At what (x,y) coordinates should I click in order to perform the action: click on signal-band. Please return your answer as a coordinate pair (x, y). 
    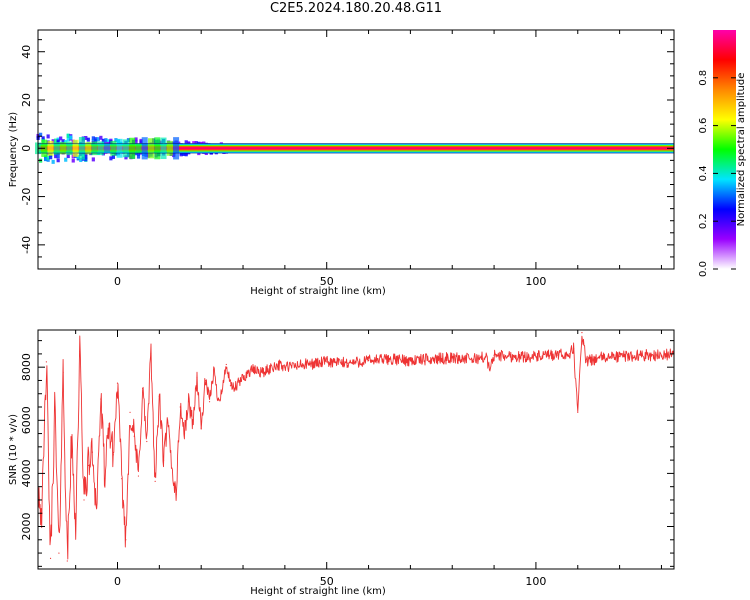
    Looking at the image, I should click on (356, 148).